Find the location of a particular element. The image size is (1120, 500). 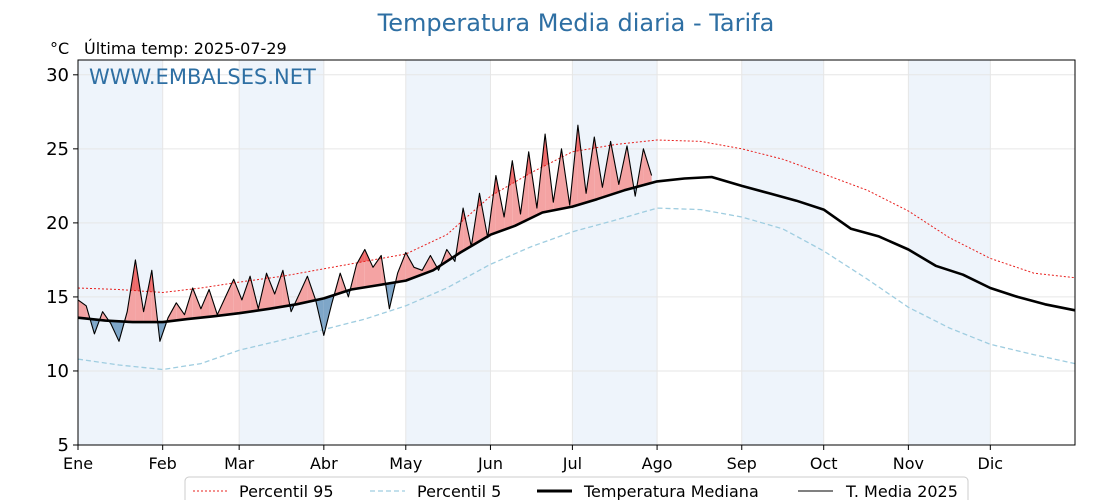

y-tick-label-15: 15 is located at coordinates (57, 297).